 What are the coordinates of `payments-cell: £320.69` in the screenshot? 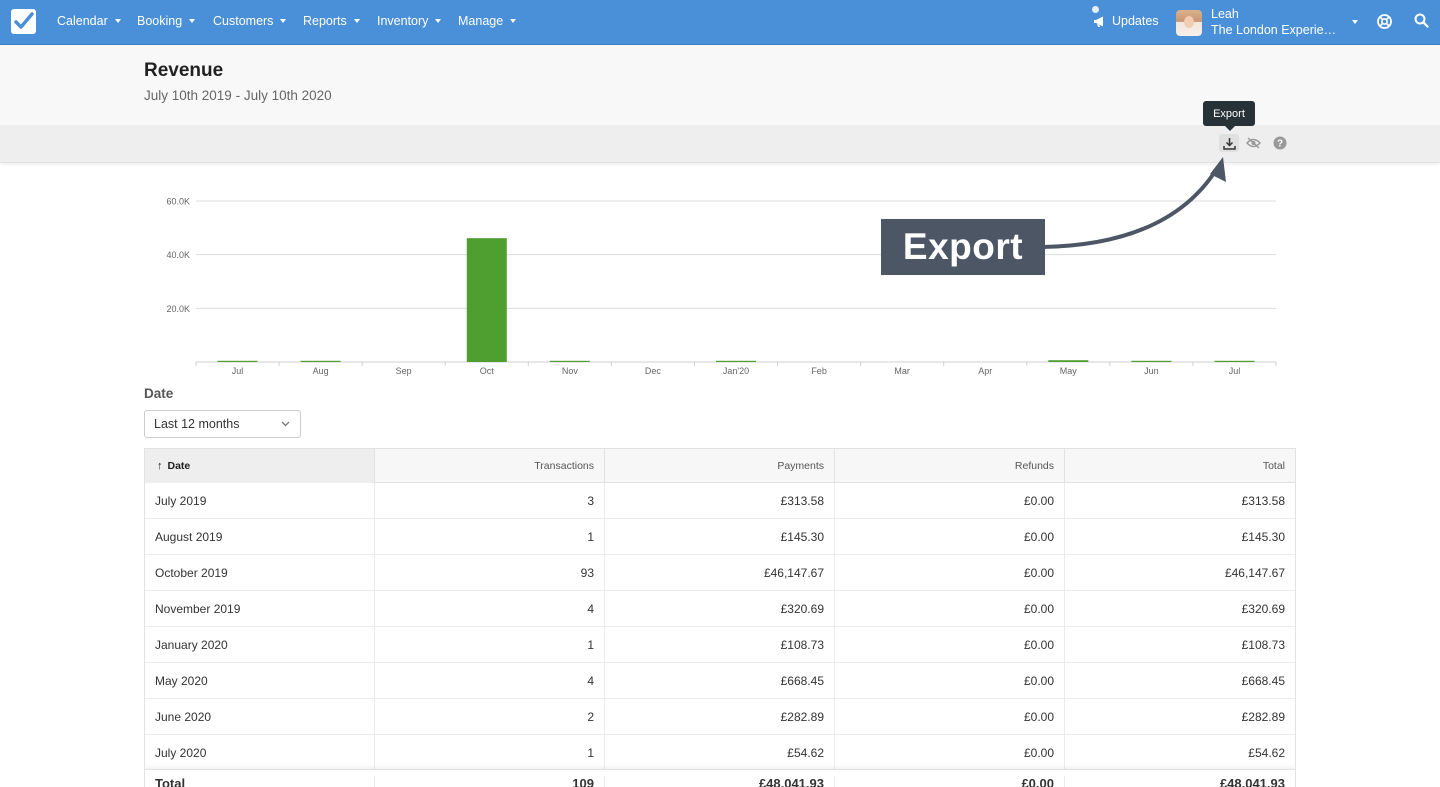 It's located at (720, 609).